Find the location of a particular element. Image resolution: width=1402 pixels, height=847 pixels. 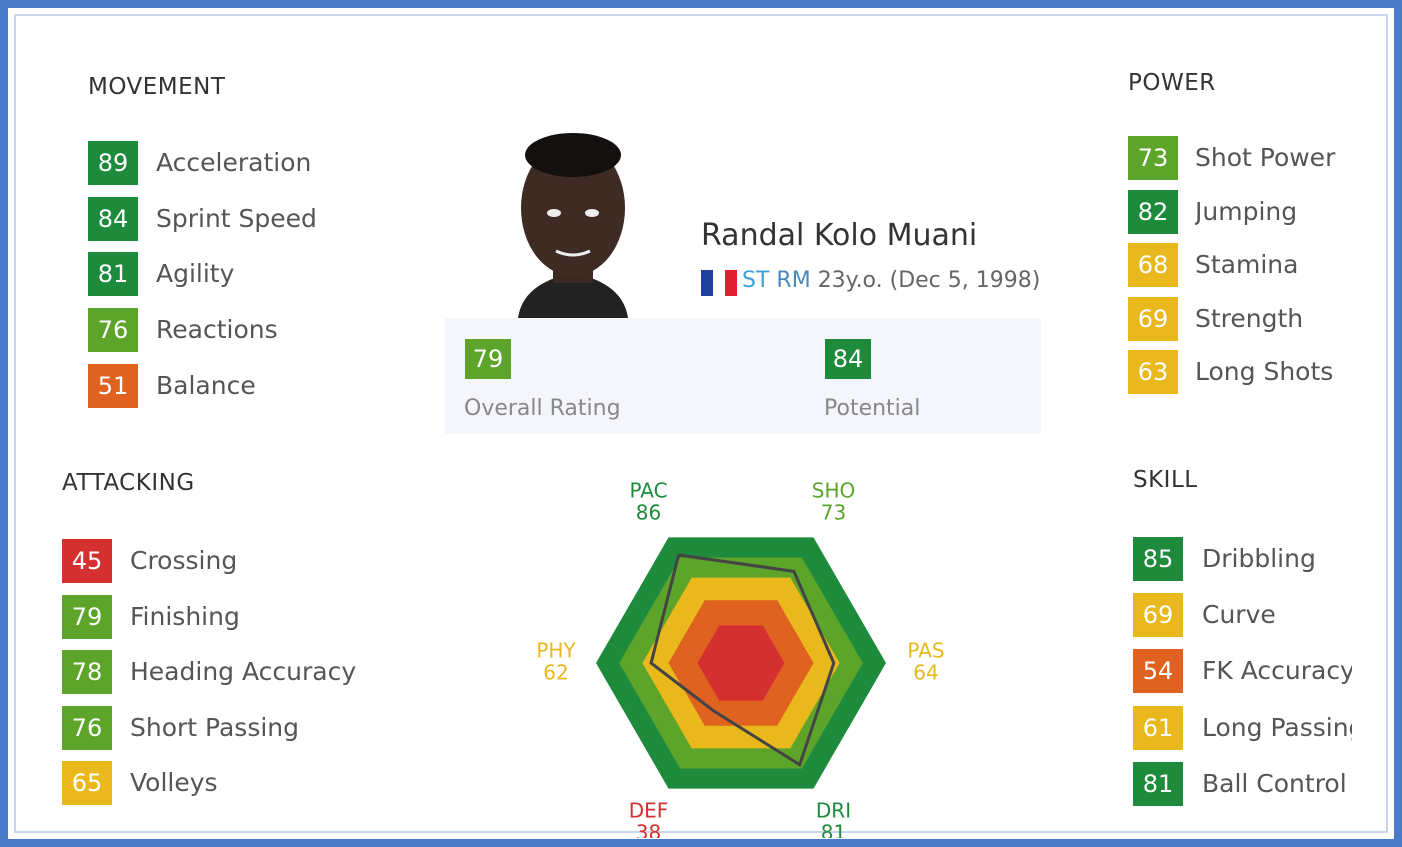

radar-axis-label: PAC is located at coordinates (648, 490).